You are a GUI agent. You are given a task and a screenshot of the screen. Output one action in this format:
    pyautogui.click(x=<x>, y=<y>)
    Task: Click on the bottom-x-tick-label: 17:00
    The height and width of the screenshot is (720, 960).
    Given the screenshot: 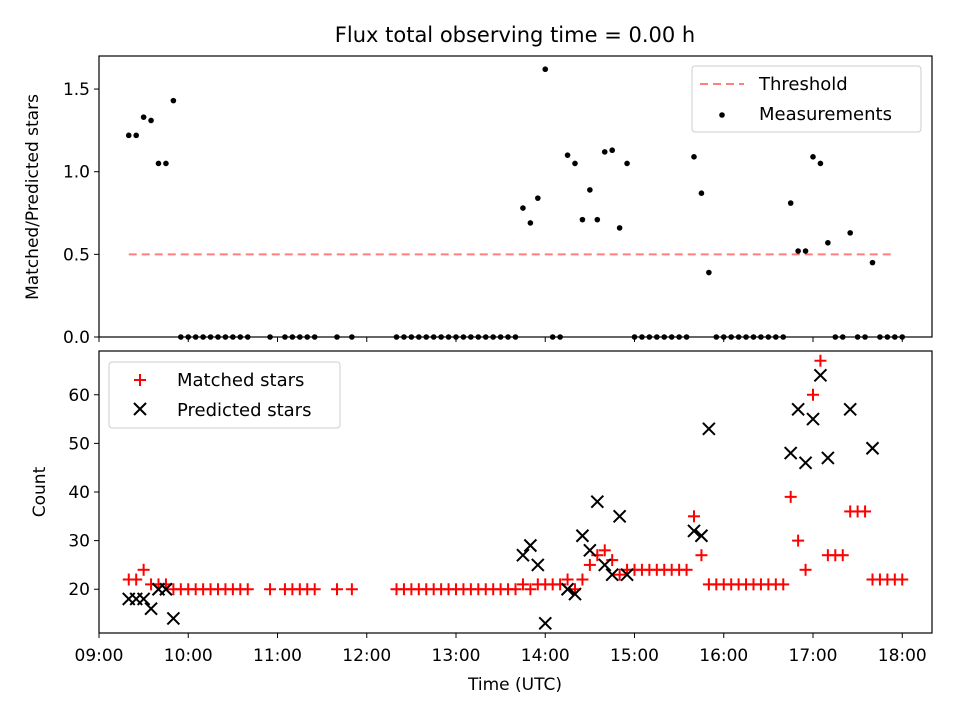 What is the action you would take?
    pyautogui.click(x=813, y=656)
    